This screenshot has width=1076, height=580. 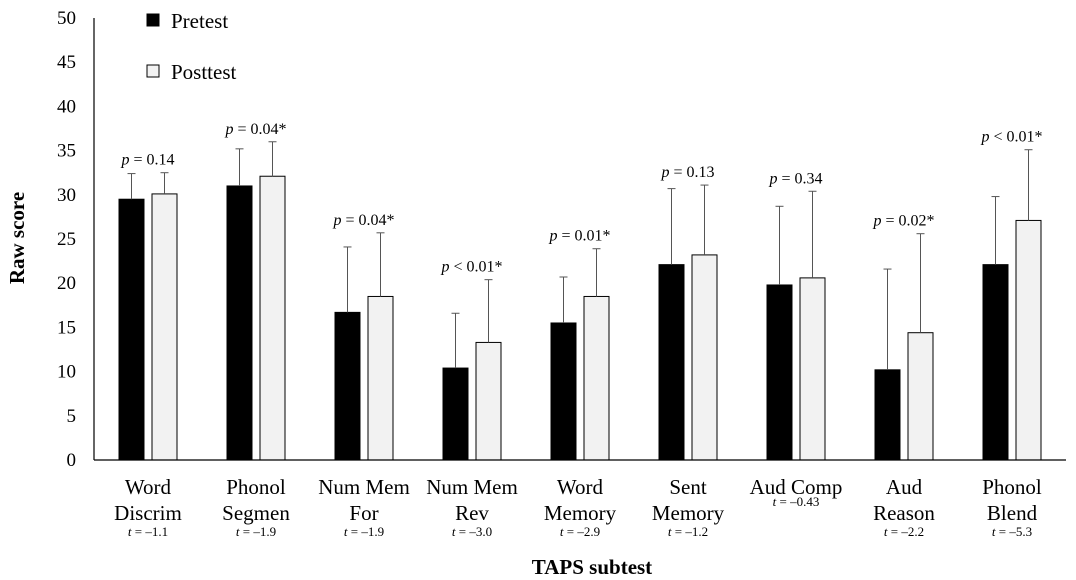 What do you see at coordinates (66, 106) in the screenshot?
I see `y-tick-label: 40` at bounding box center [66, 106].